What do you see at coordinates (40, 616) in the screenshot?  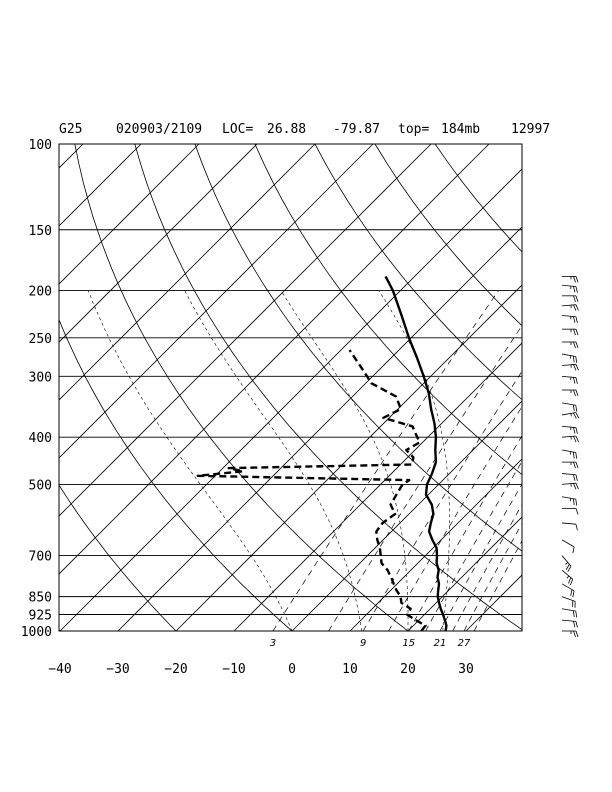 I see `pressure-tick-label: 925` at bounding box center [40, 616].